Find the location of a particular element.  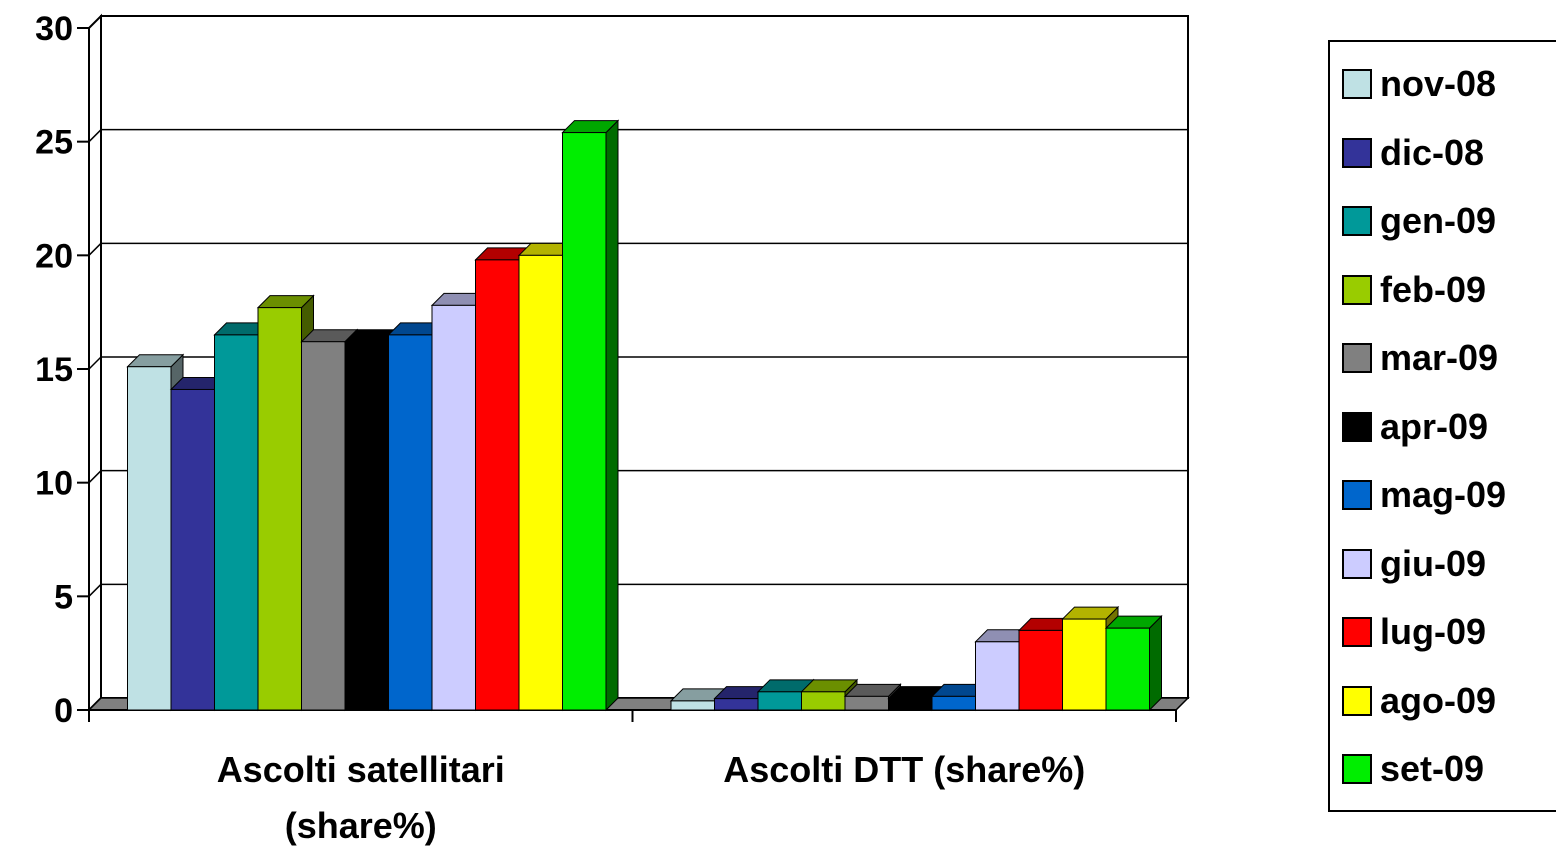

x-category-label: Ascolti satellitari is located at coordinates (361, 769).